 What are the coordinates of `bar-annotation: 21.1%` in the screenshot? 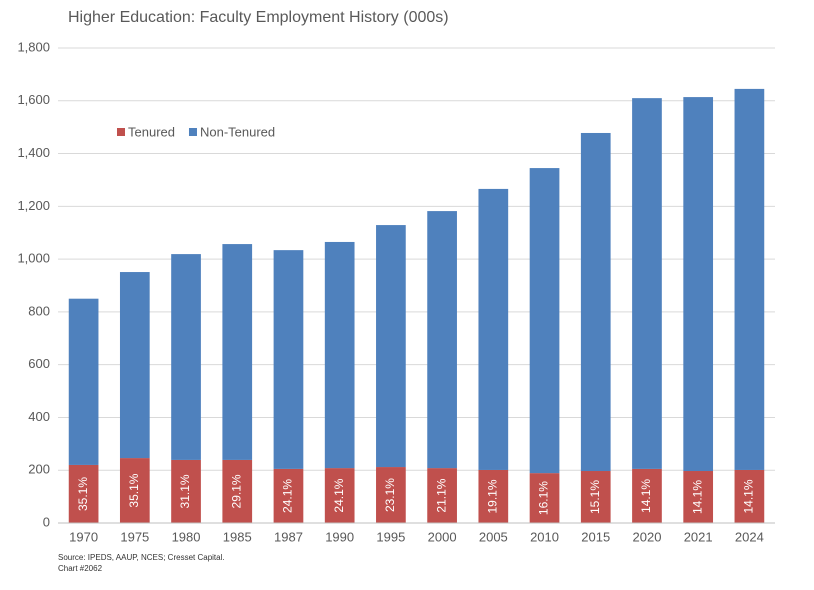 It's located at (441, 495).